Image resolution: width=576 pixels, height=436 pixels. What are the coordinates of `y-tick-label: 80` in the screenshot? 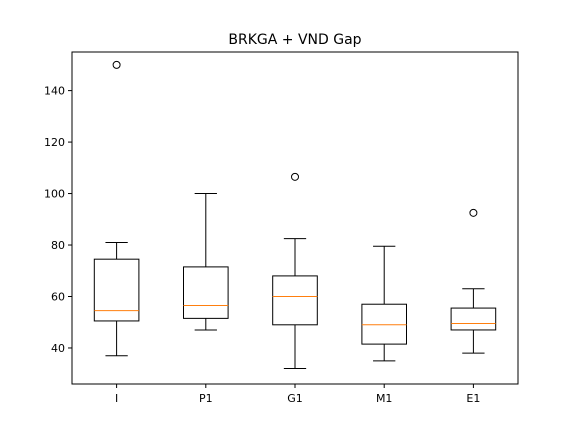 It's located at (58, 245).